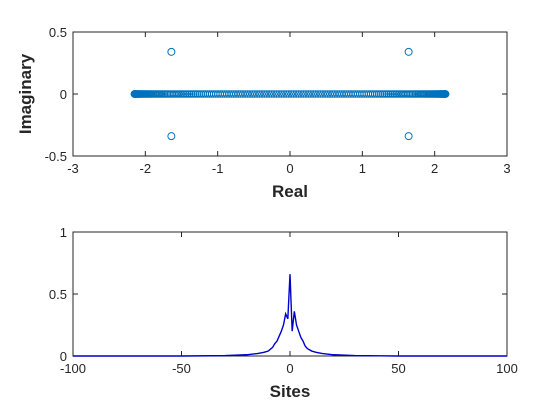 The image size is (560, 420). I want to click on x-axis-label: Sites, so click(290, 391).